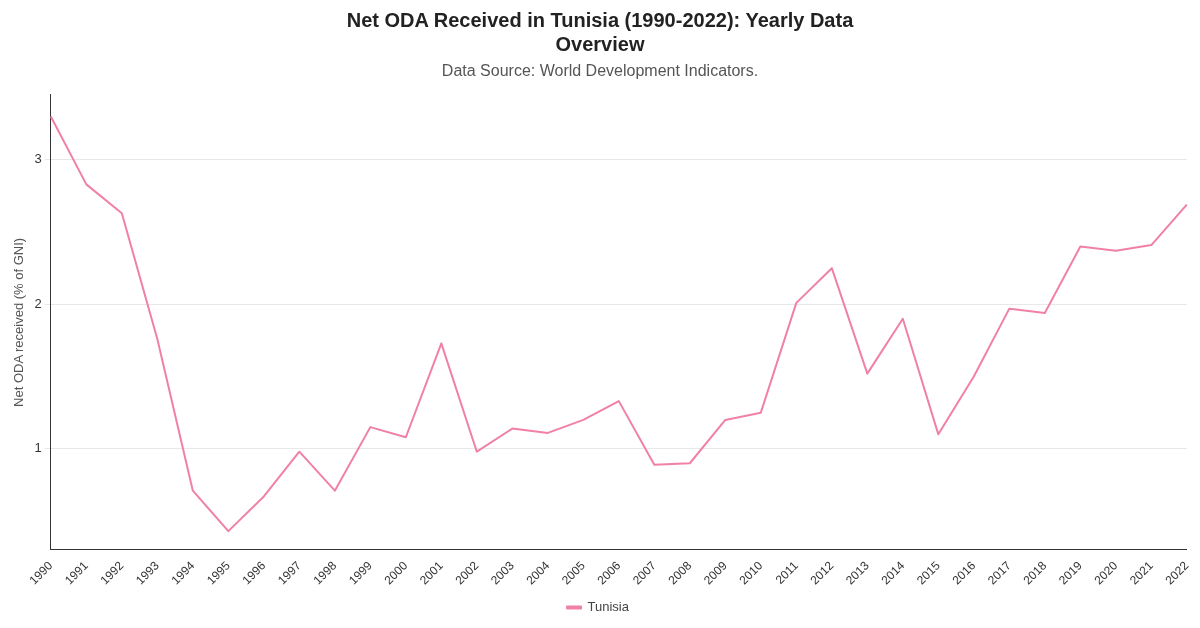 The width and height of the screenshot is (1200, 628). Describe the element at coordinates (38, 303) in the screenshot. I see `y-tick-label: 2` at that location.